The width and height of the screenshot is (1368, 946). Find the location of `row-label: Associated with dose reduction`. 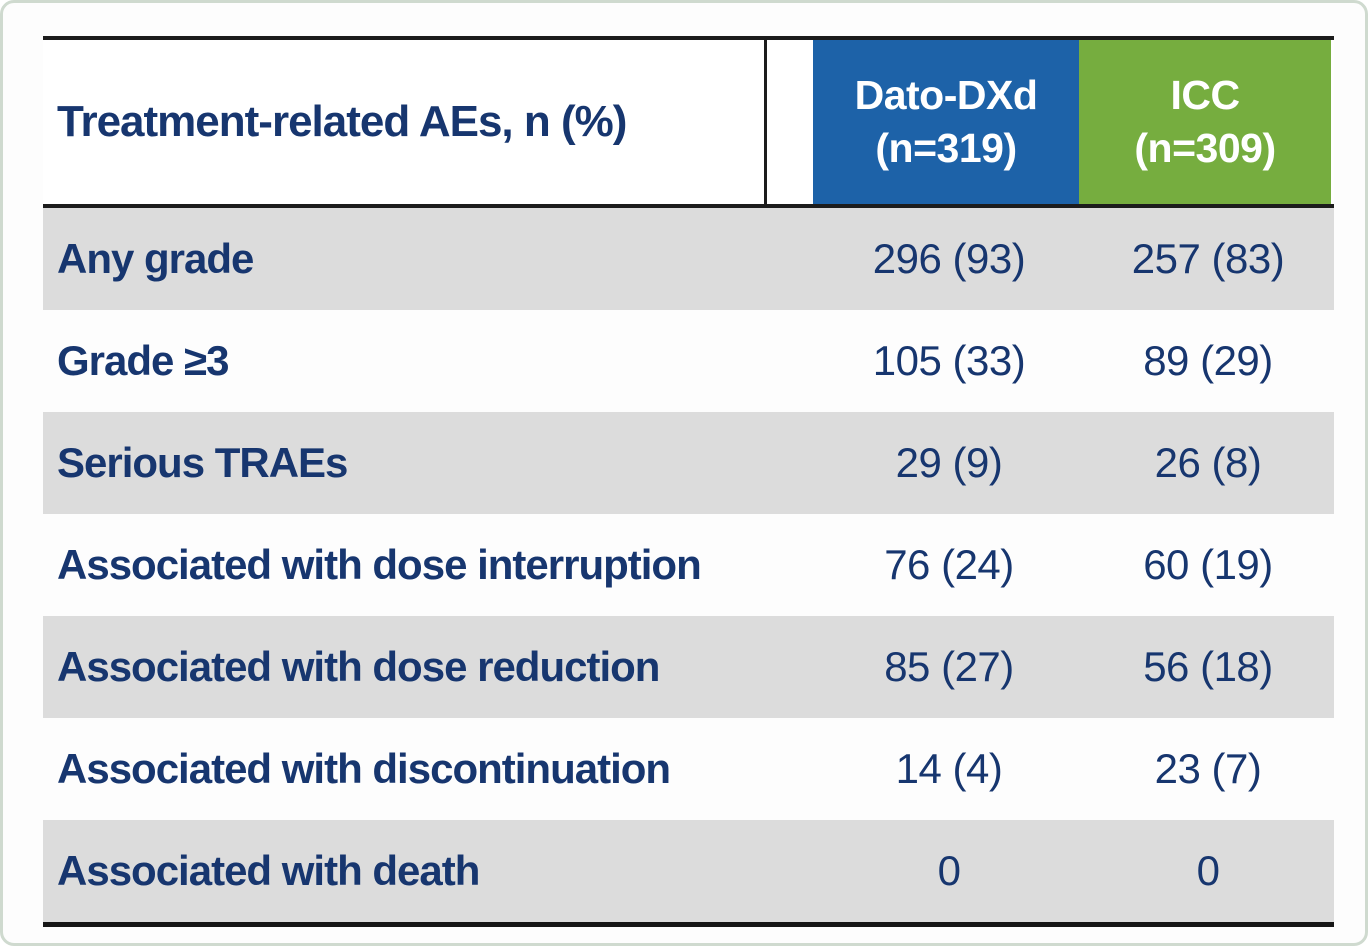

row-label: Associated with dose reduction is located at coordinates (358, 666).